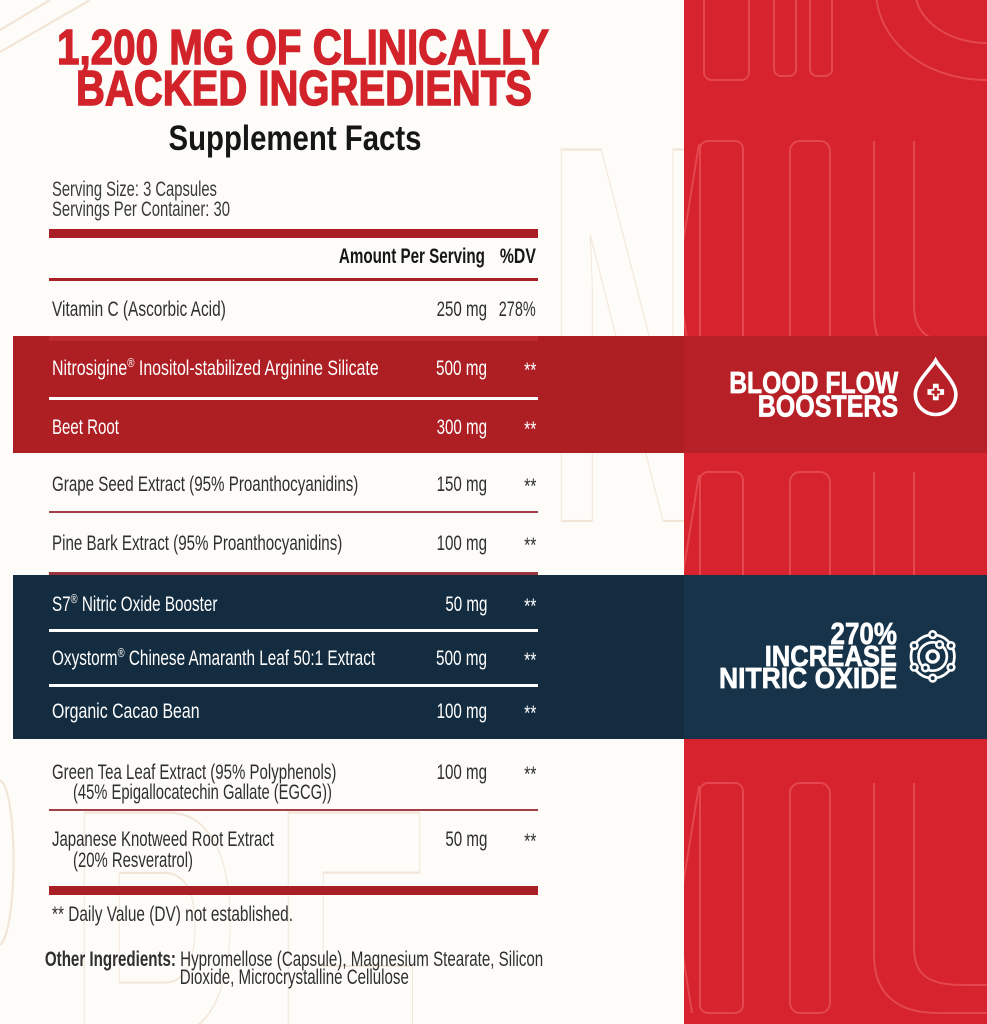 This screenshot has width=987, height=1024. What do you see at coordinates (353, 859) in the screenshot?
I see `svg-text: E` at bounding box center [353, 859].